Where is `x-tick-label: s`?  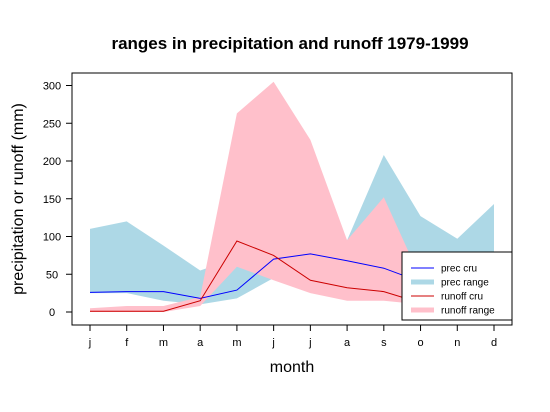 x-tick-label: s is located at coordinates (384, 343).